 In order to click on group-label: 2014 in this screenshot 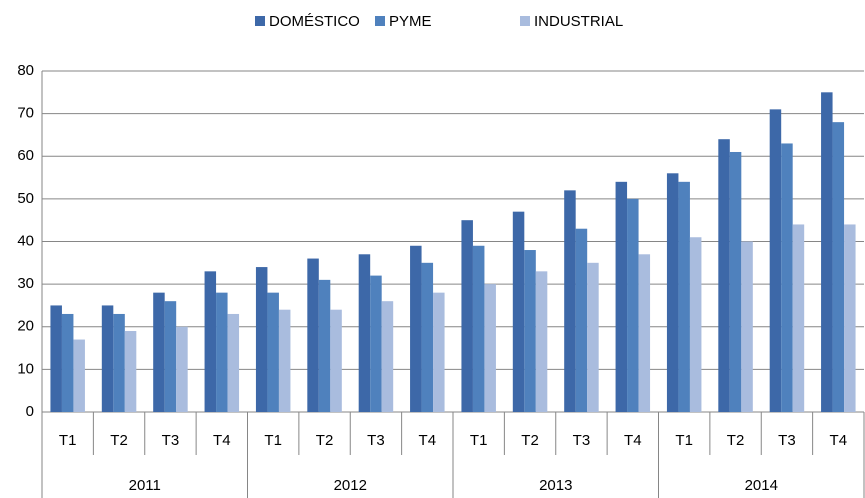, I will do `click(761, 485)`.